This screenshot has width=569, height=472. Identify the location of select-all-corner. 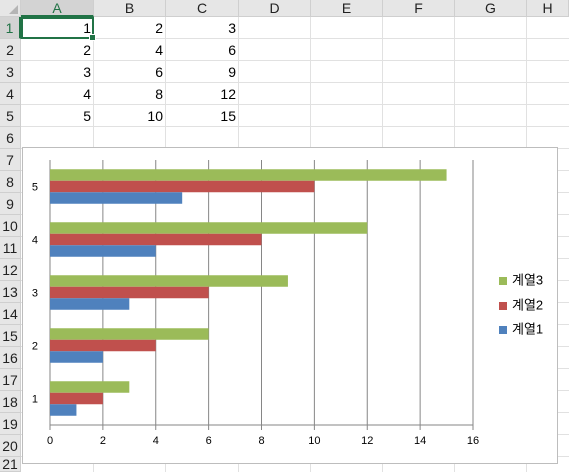
(10, 8).